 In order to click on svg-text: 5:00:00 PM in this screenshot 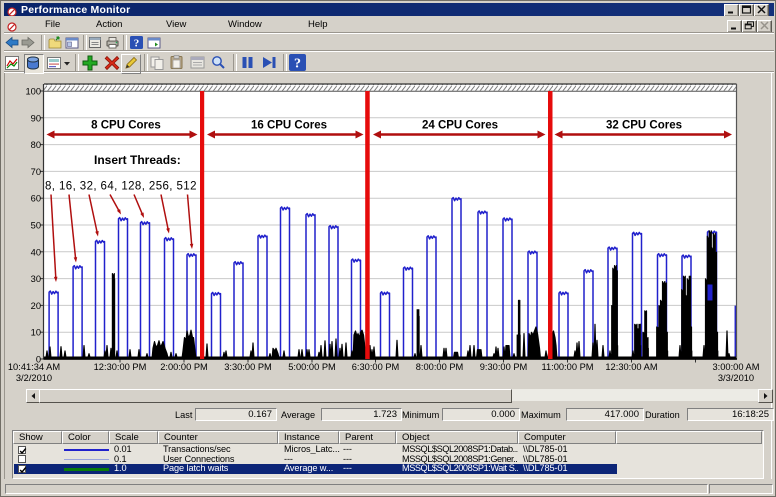, I will do `click(312, 367)`.